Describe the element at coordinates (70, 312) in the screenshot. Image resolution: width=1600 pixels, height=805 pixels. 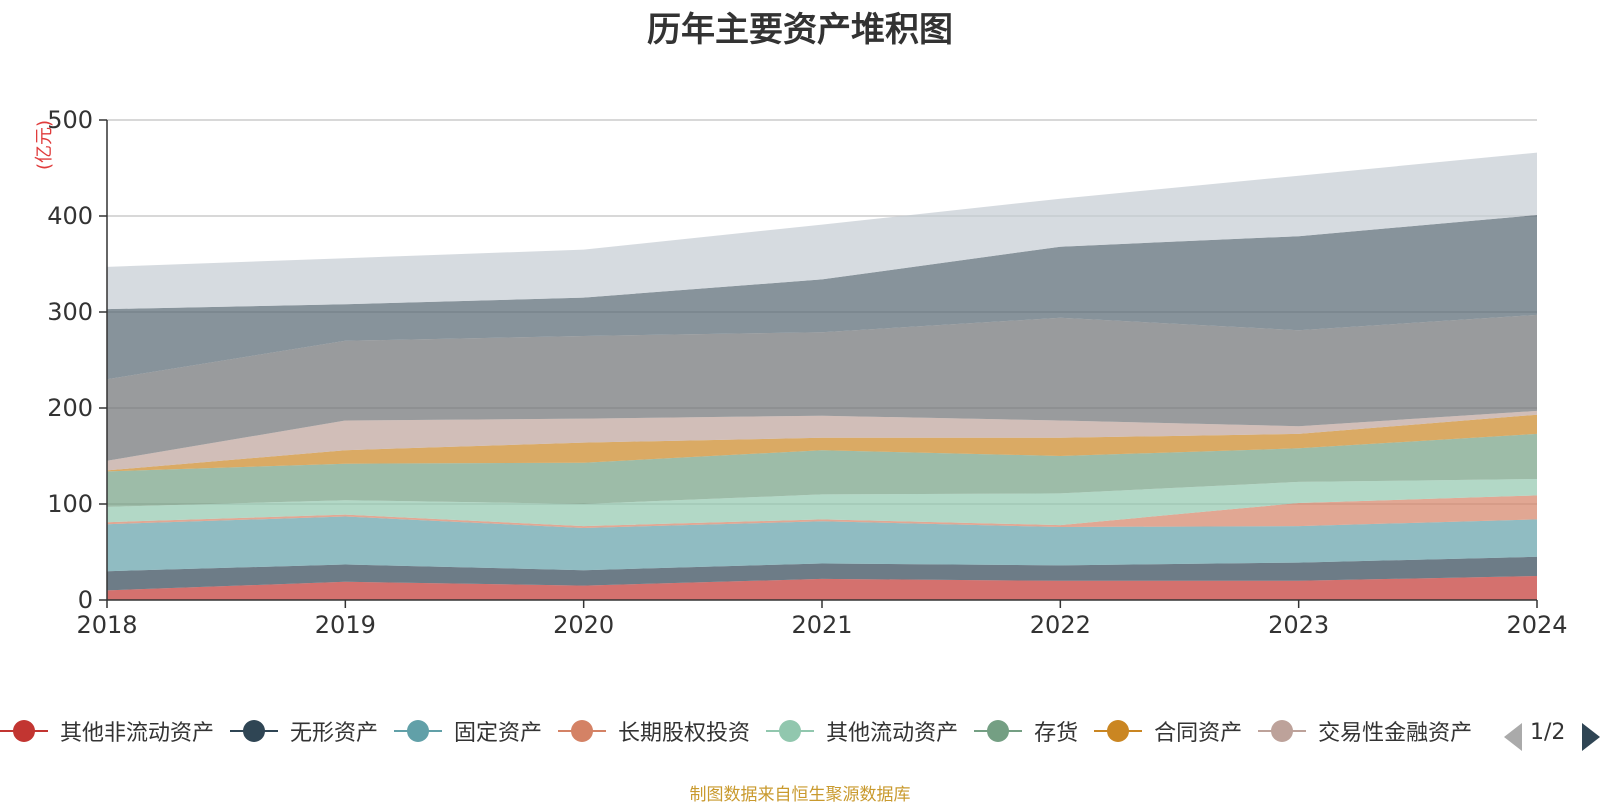
I see `y-tick-label: 300` at that location.